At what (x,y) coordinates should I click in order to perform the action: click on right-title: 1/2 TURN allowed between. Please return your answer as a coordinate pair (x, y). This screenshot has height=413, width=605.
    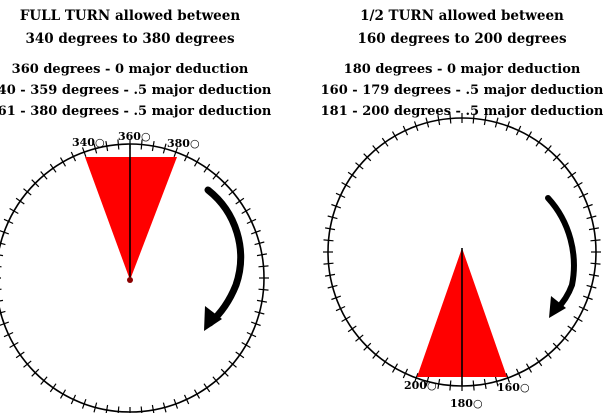
    Looking at the image, I should click on (462, 16).